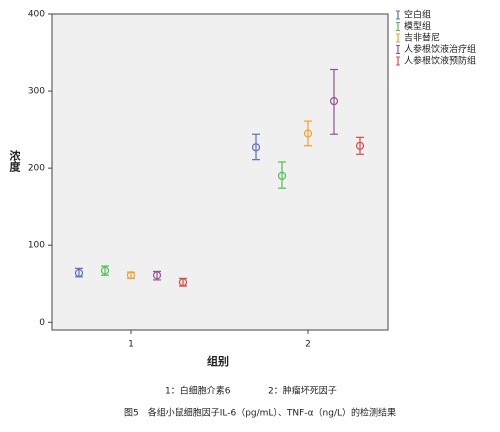 The width and height of the screenshot is (500, 432). I want to click on x-tick-label: 2, so click(308, 345).